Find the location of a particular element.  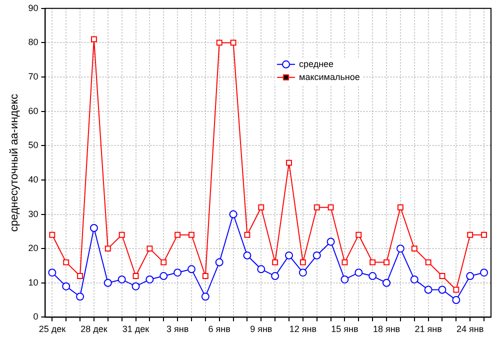

y-axis-title: среднесуточный aa-индекс is located at coordinates (14, 162).